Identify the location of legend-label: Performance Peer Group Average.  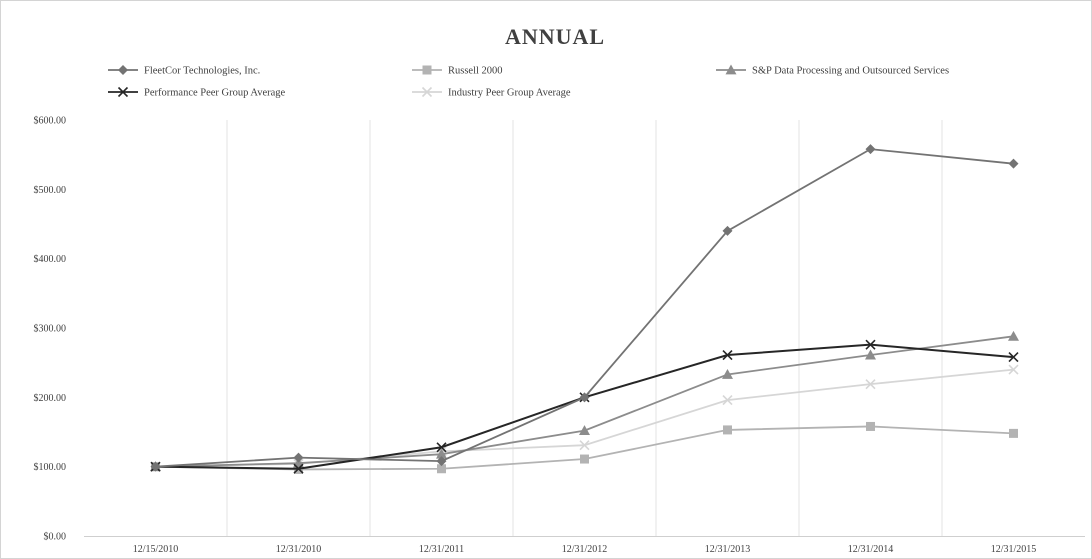
(215, 93).